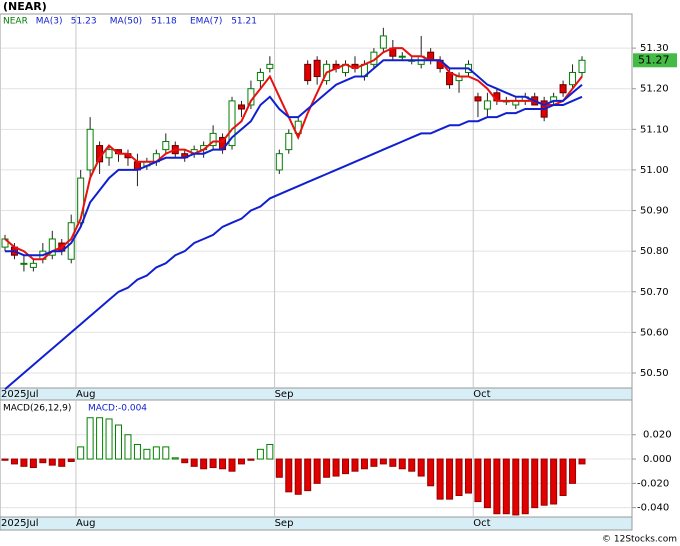 Image resolution: width=680 pixels, height=546 pixels. I want to click on legend-name: MA(50), so click(126, 22).